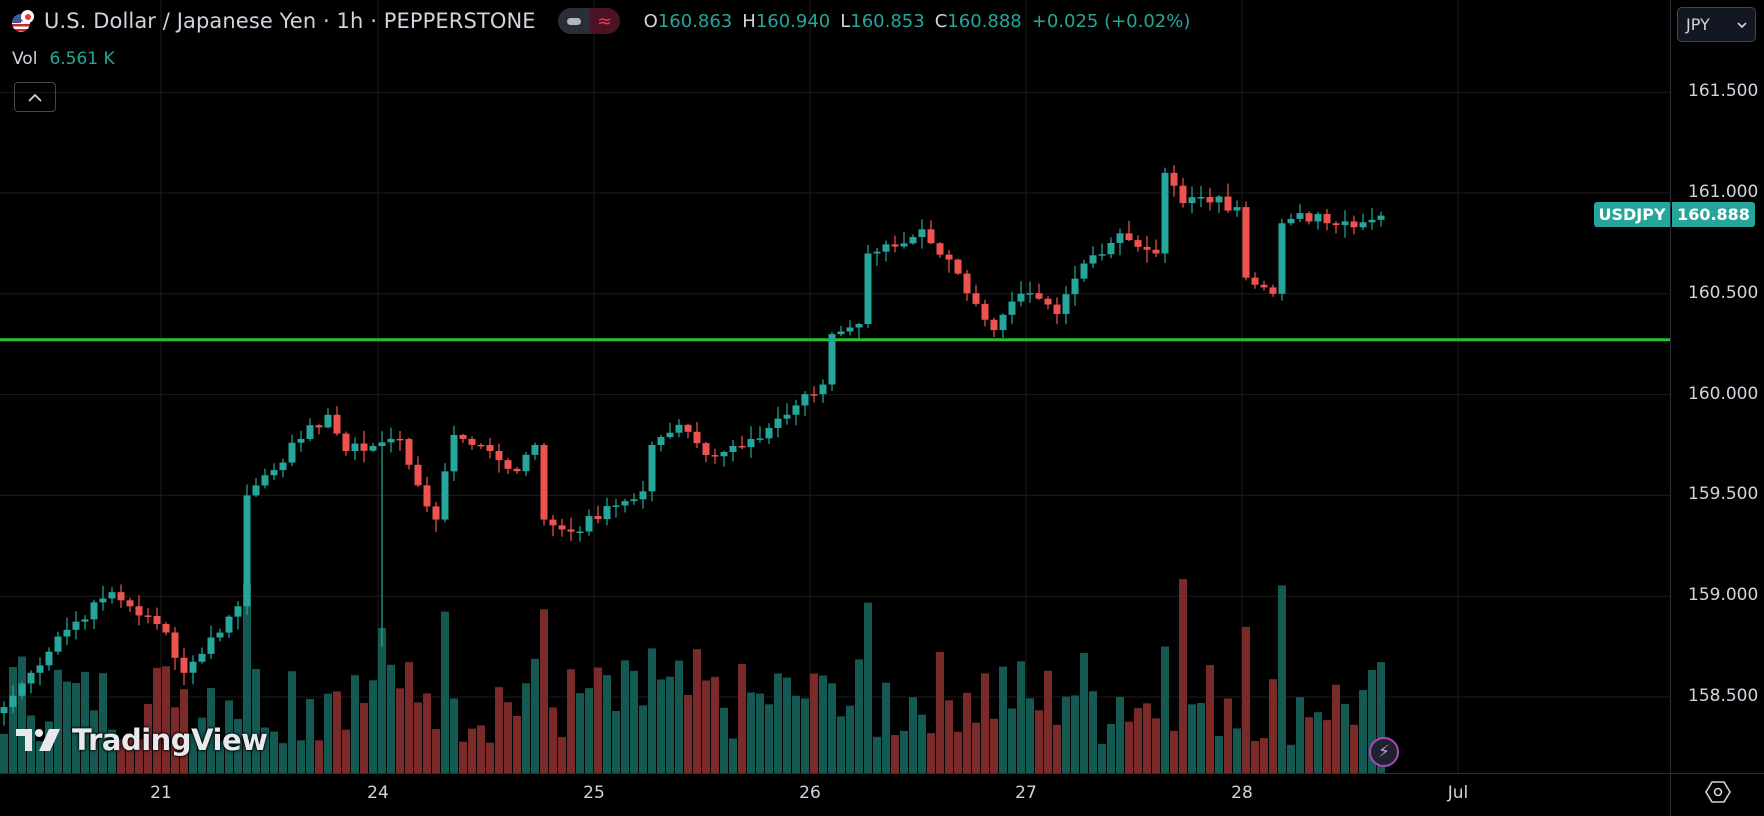  I want to click on currency-value: JPY, so click(1698, 24).